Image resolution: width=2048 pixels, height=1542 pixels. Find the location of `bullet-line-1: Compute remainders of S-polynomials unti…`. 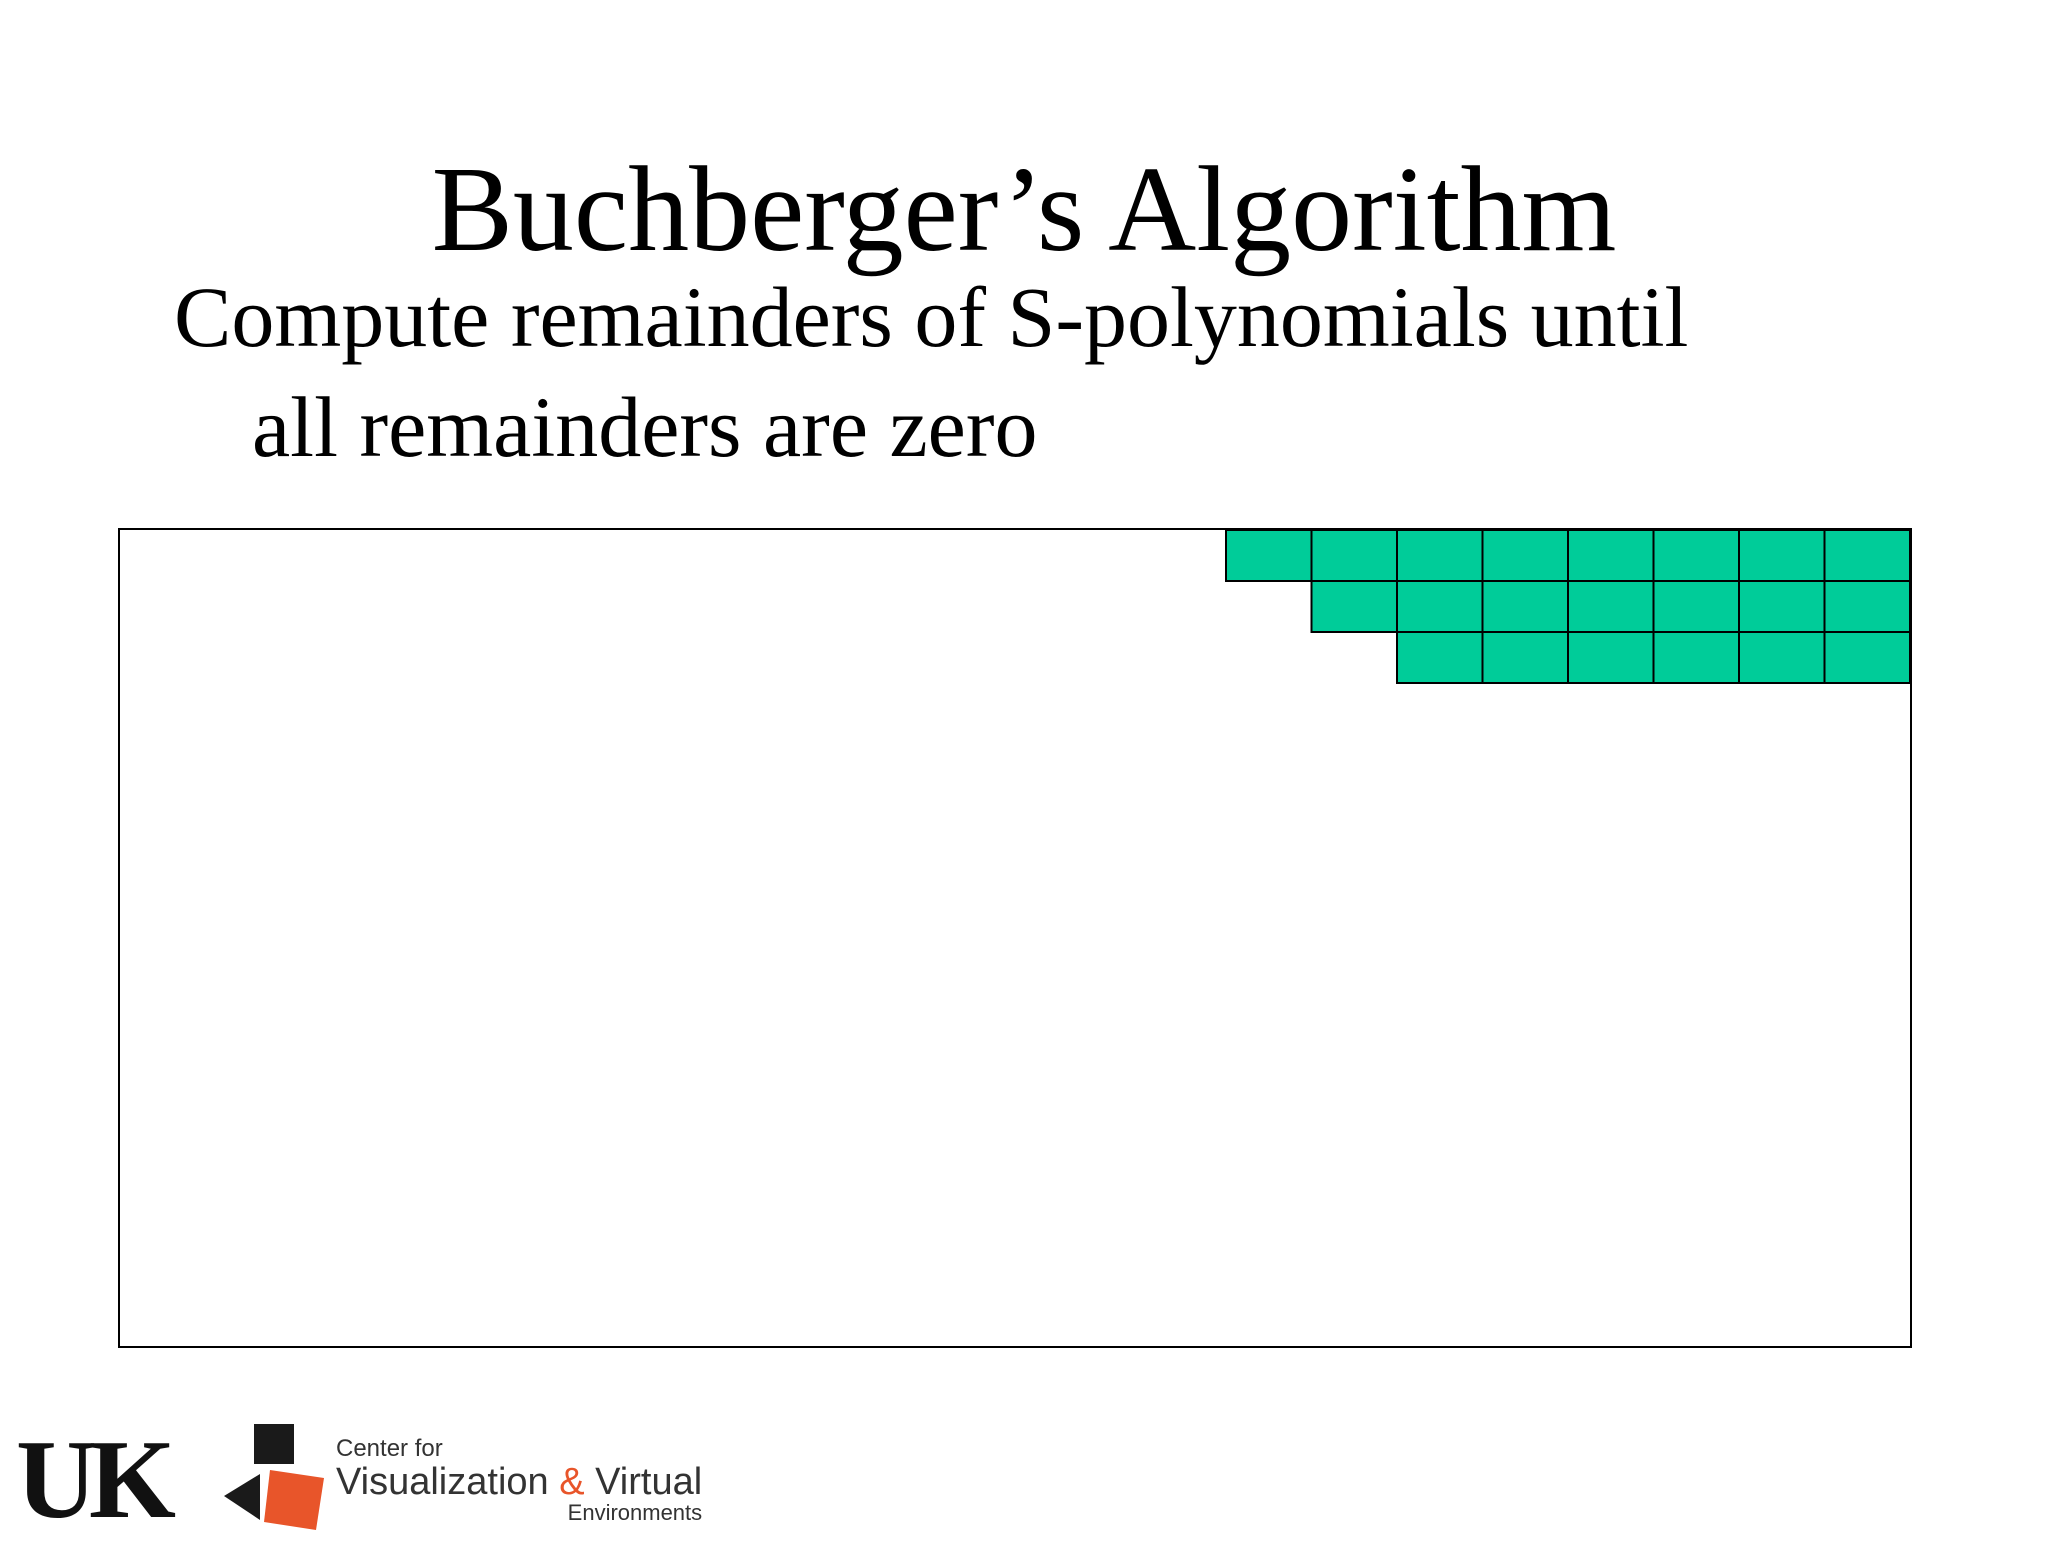

bullet-line-1: Compute remainders of S-polynomials unti… is located at coordinates (931, 317).